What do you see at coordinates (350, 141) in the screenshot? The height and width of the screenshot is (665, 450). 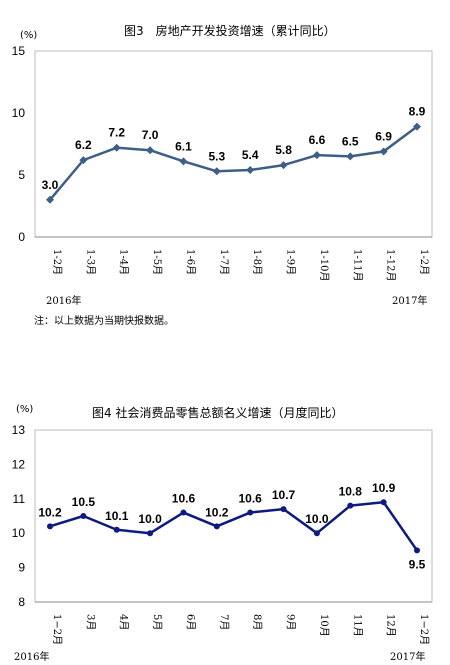 I see `data-label: 6.5` at bounding box center [350, 141].